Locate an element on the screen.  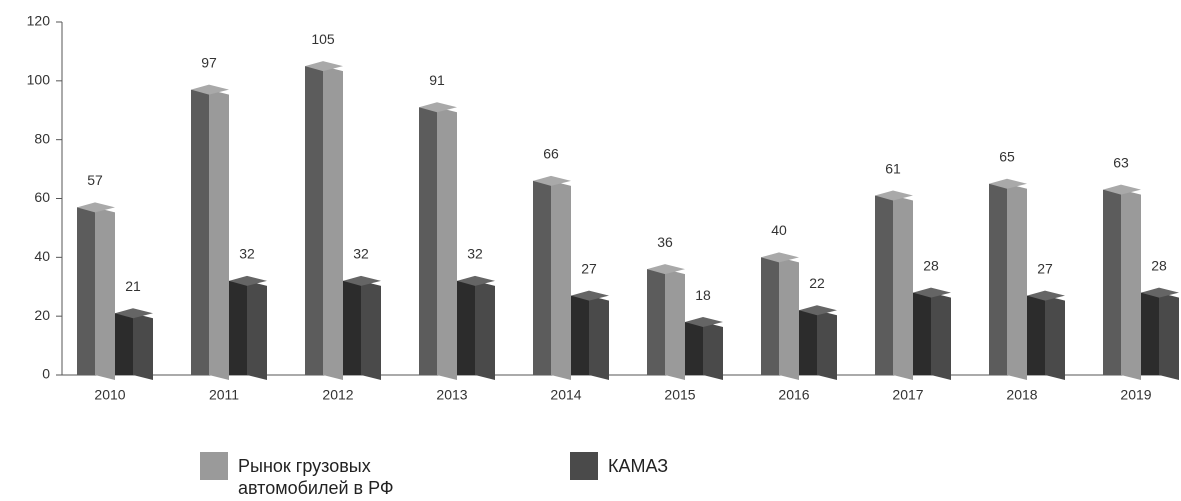
y-tick-label: 120 is located at coordinates (39, 21).